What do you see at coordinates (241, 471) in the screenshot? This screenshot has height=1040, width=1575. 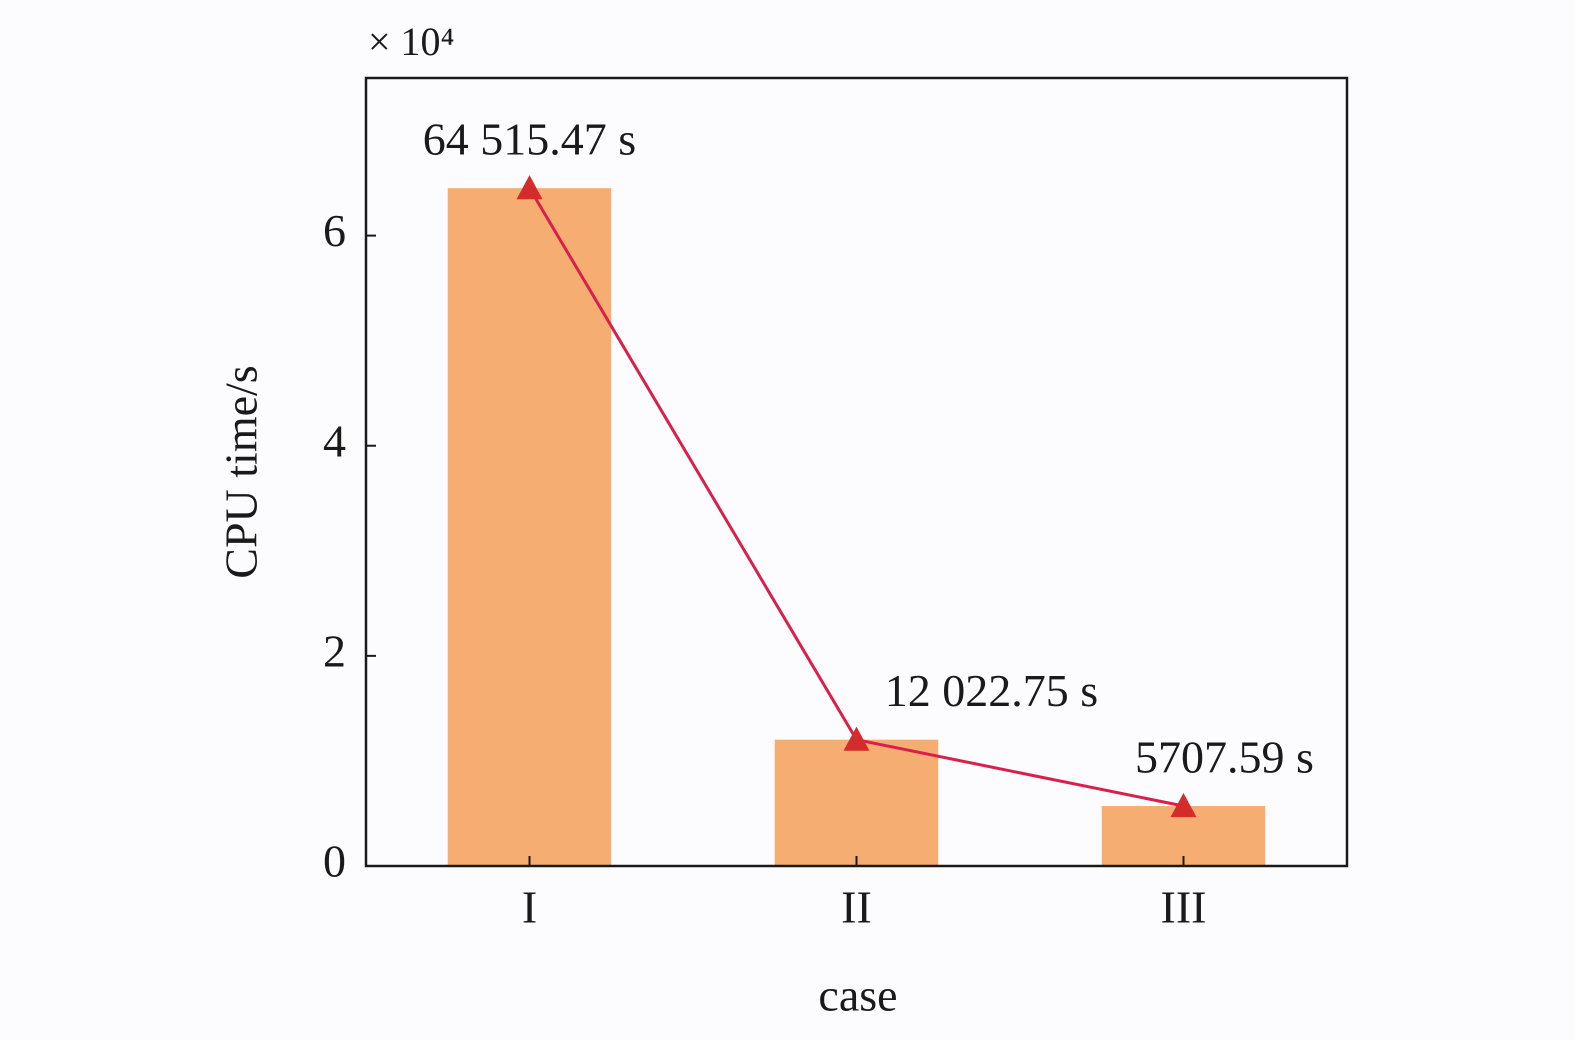 I see `y-axis-title: CPU time/s` at bounding box center [241, 471].